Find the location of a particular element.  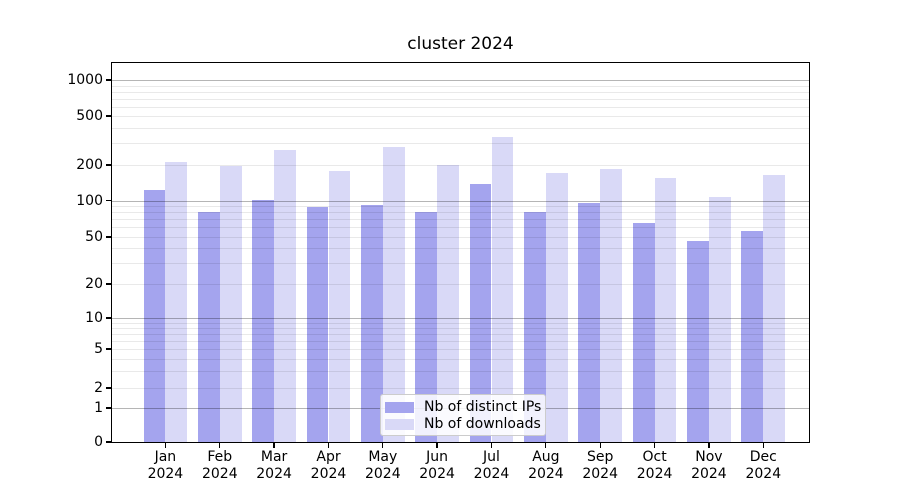

legend-swatch-distinct-ips is located at coordinates (399, 407).